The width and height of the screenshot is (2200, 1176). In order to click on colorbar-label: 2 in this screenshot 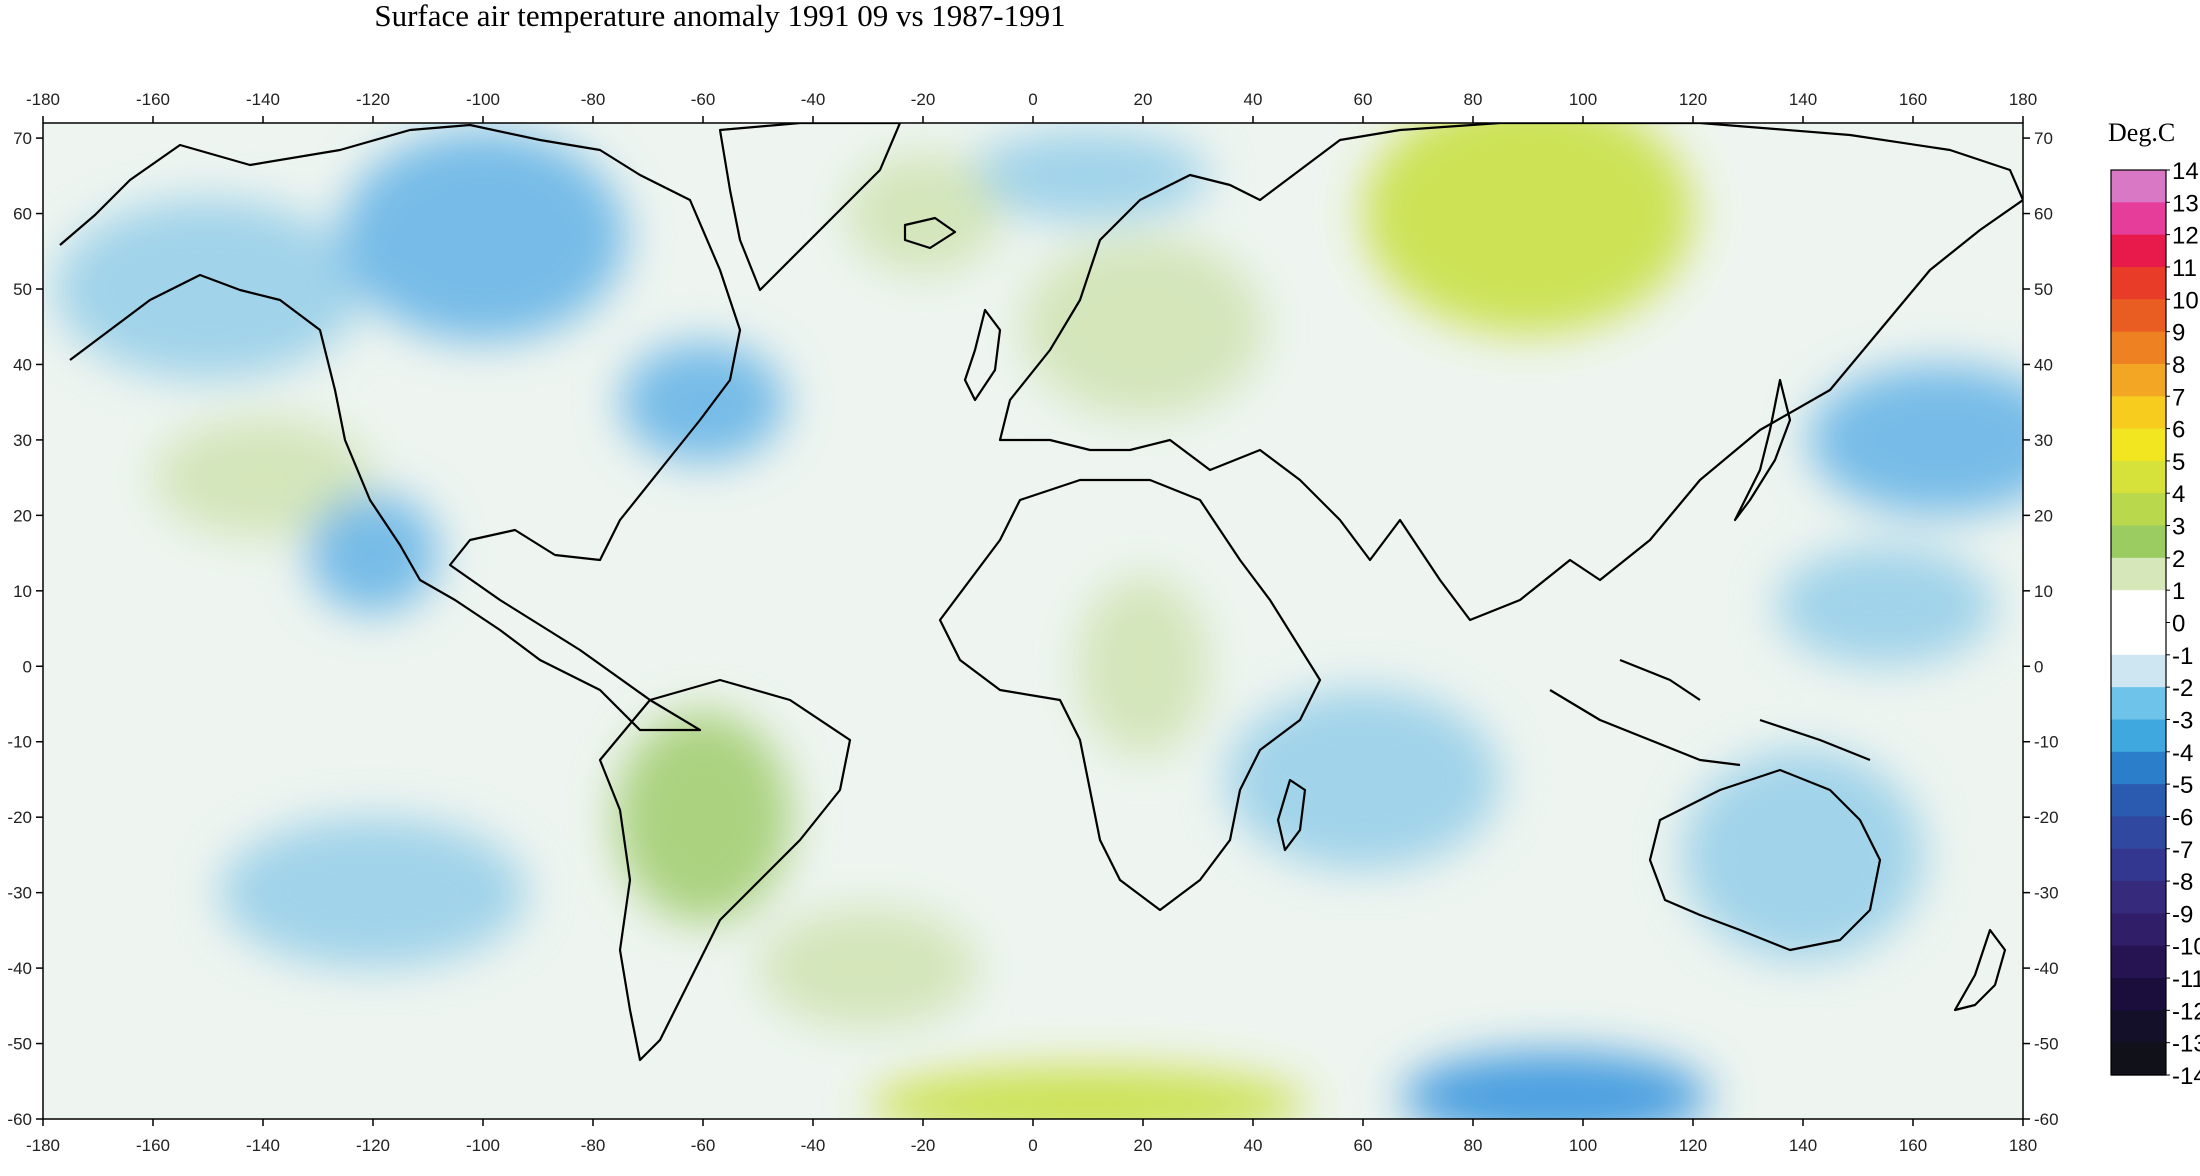, I will do `click(2178, 559)`.